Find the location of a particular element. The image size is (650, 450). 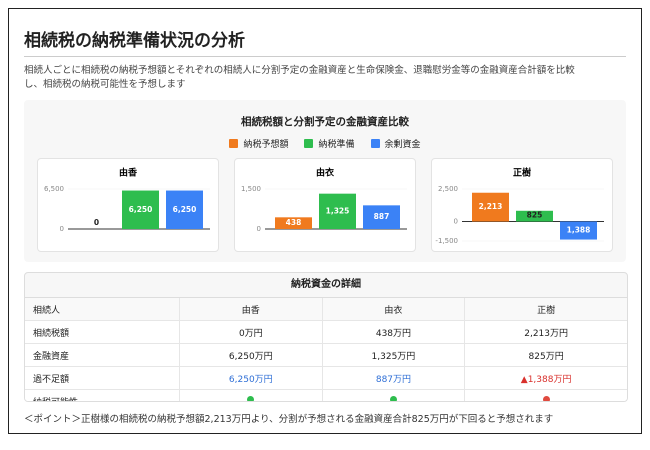

value-label: 1,388 is located at coordinates (579, 230).